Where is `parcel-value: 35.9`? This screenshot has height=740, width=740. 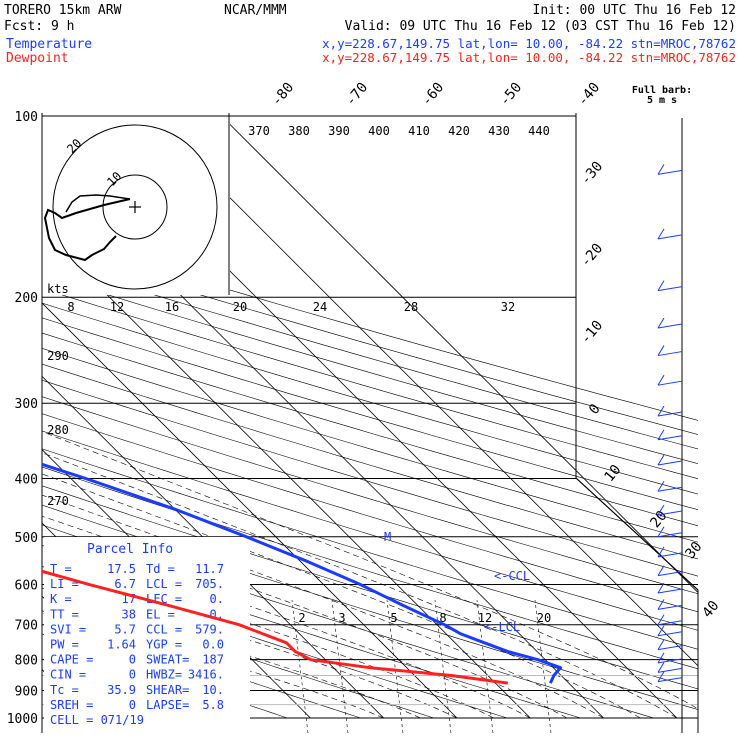 parcel-value: 35.9 is located at coordinates (121, 690).